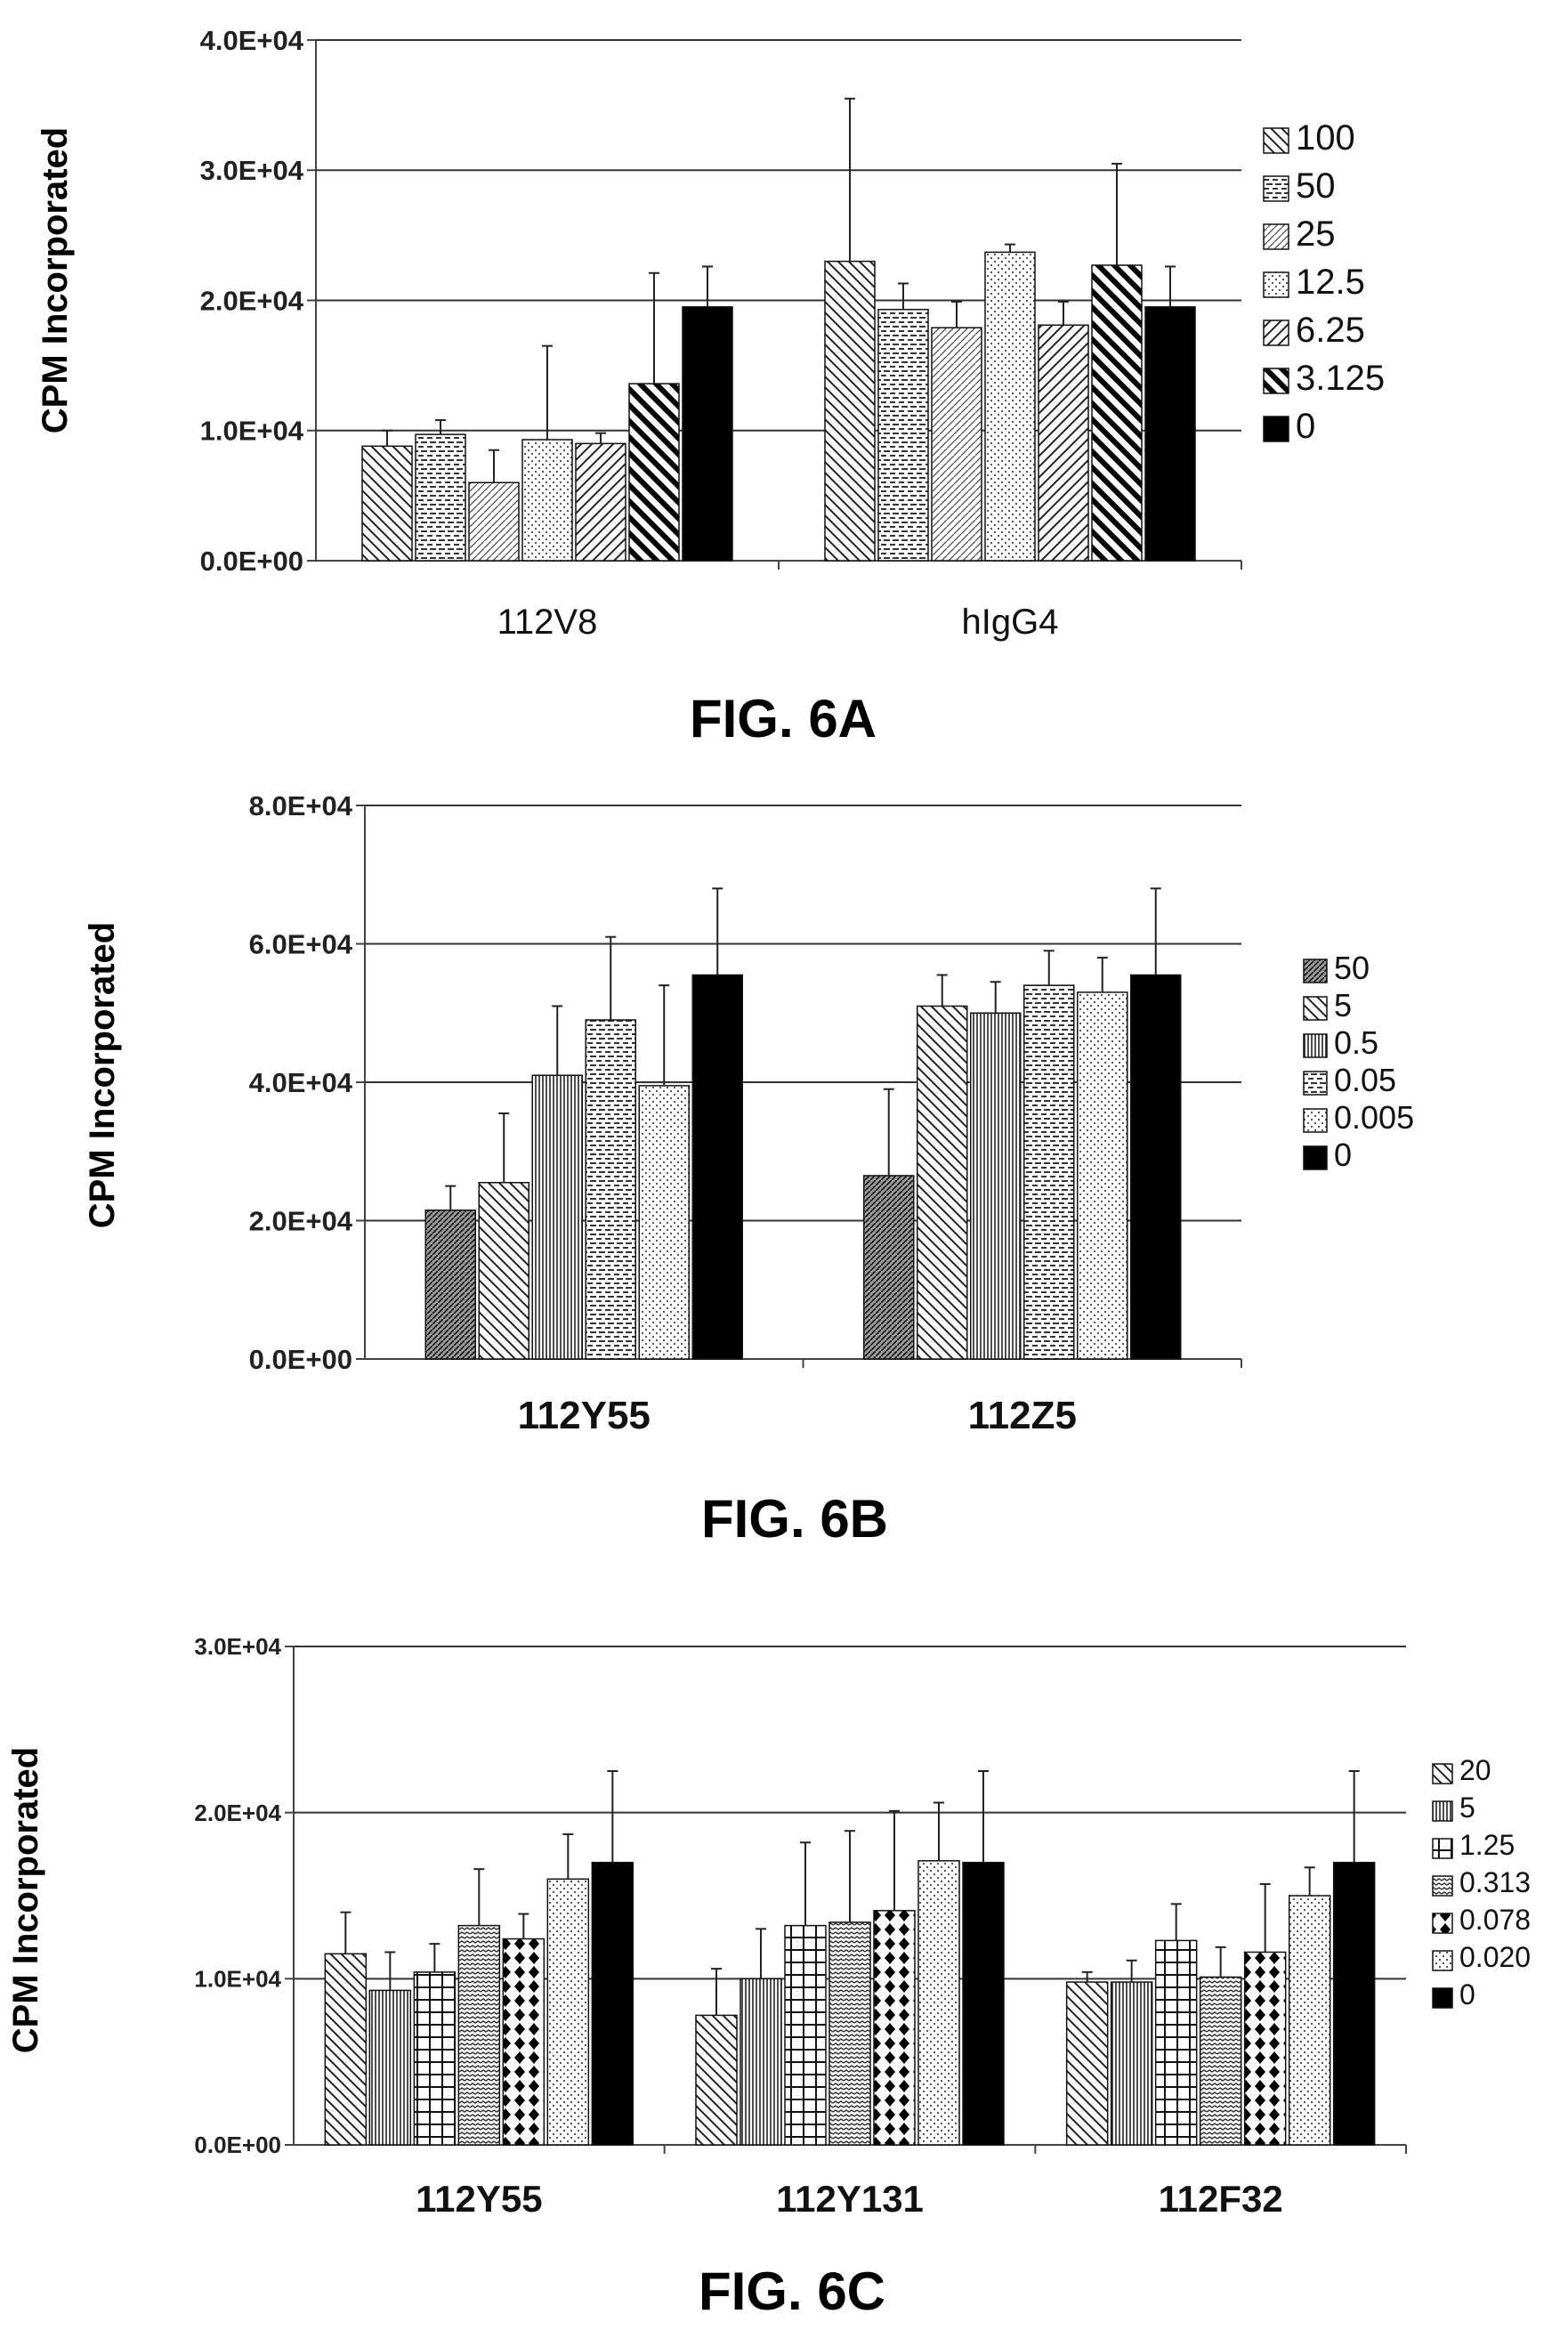  I want to click on legend: 20 5 1.25 0.313 0.078 0.020 0, so click(1482, 1882).